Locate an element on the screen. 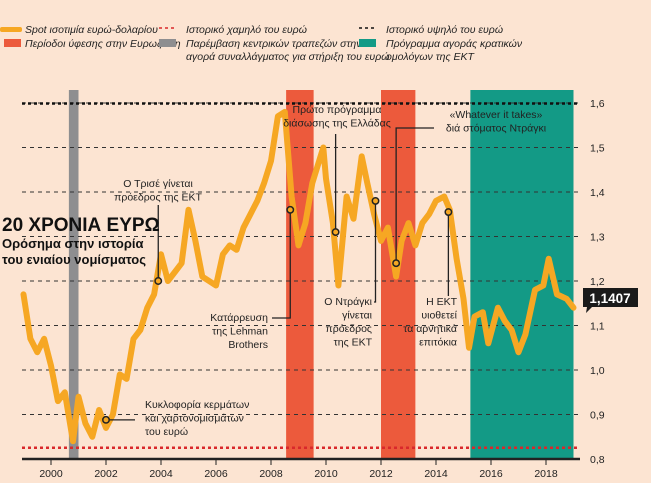  x-tick-label: 2012 is located at coordinates (381, 474).